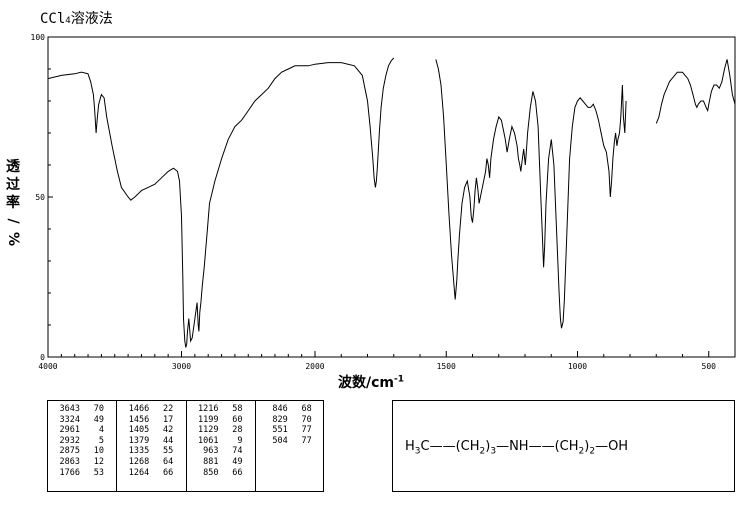 The width and height of the screenshot is (737, 510). Describe the element at coordinates (101, 430) in the screenshot. I see `peak-transmittance: 4` at that location.